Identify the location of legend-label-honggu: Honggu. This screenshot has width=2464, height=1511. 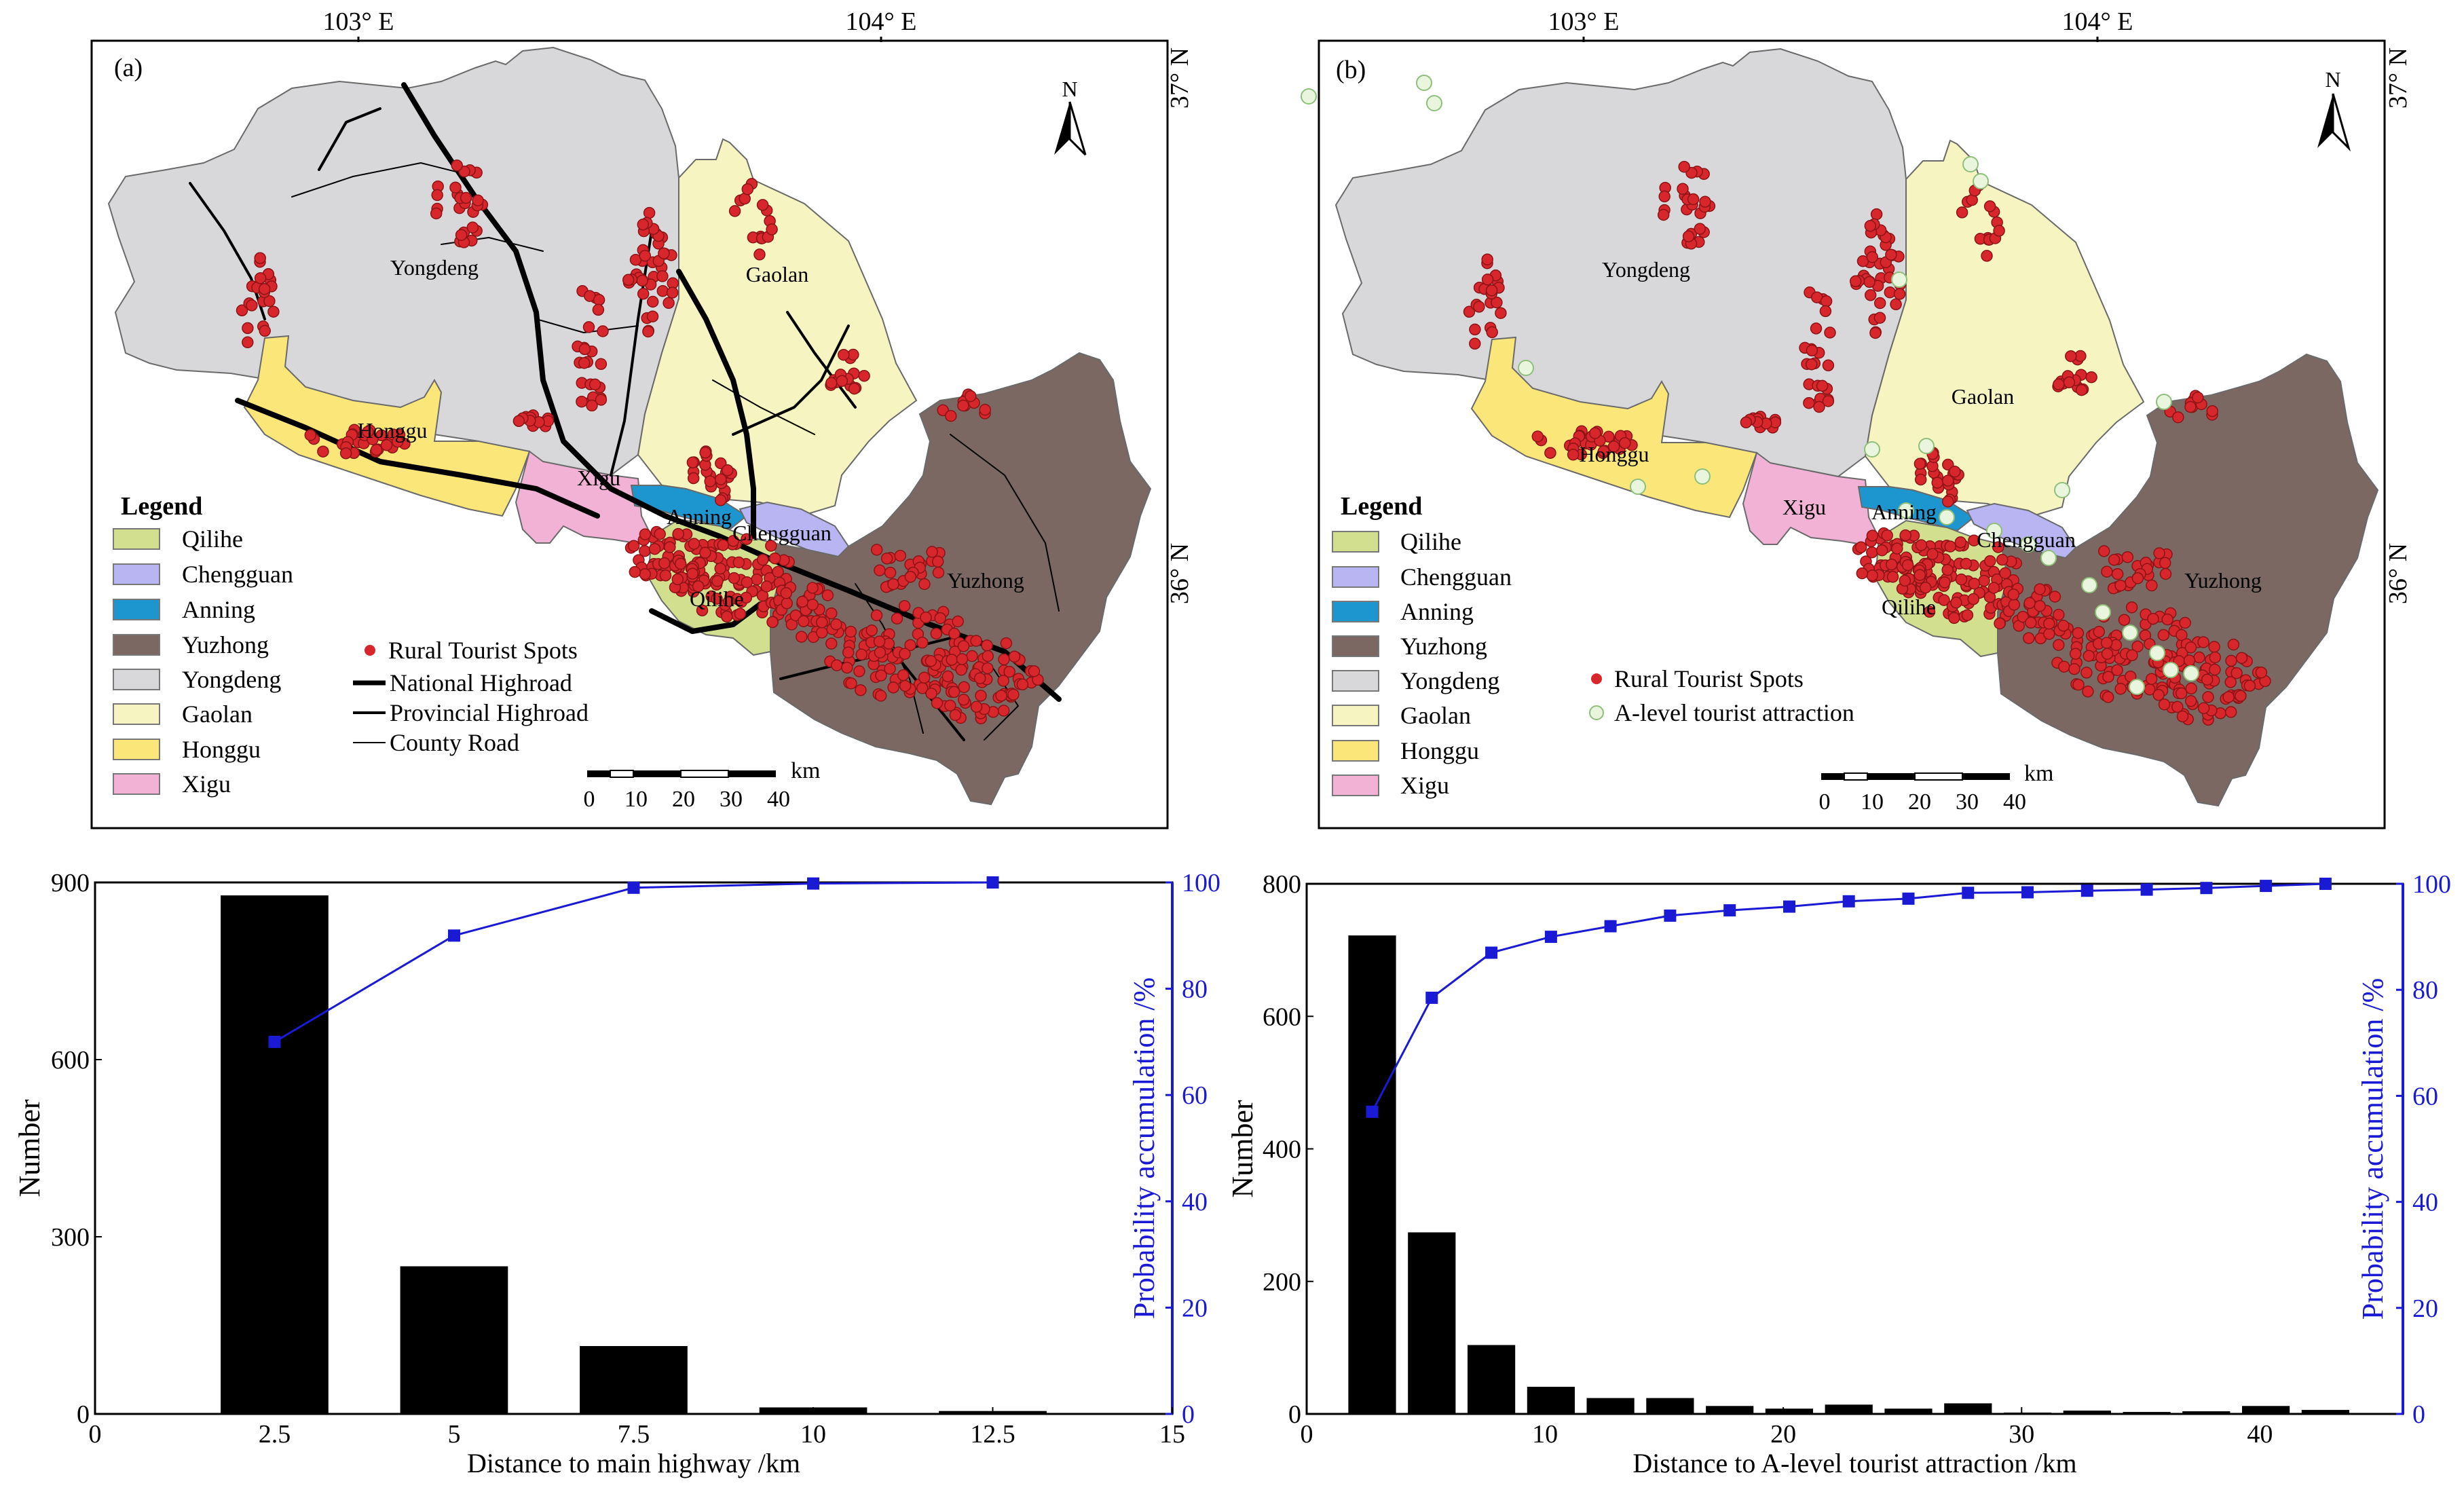
(1439, 750).